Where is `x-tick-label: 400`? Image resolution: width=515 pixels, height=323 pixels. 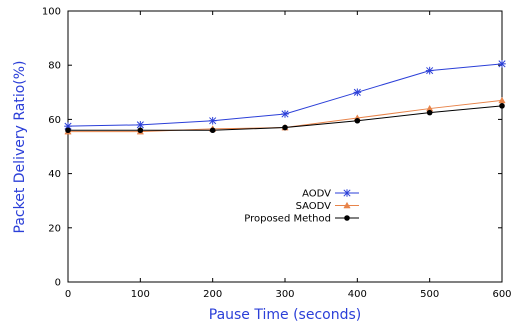 x-tick-label: 400 is located at coordinates (357, 294).